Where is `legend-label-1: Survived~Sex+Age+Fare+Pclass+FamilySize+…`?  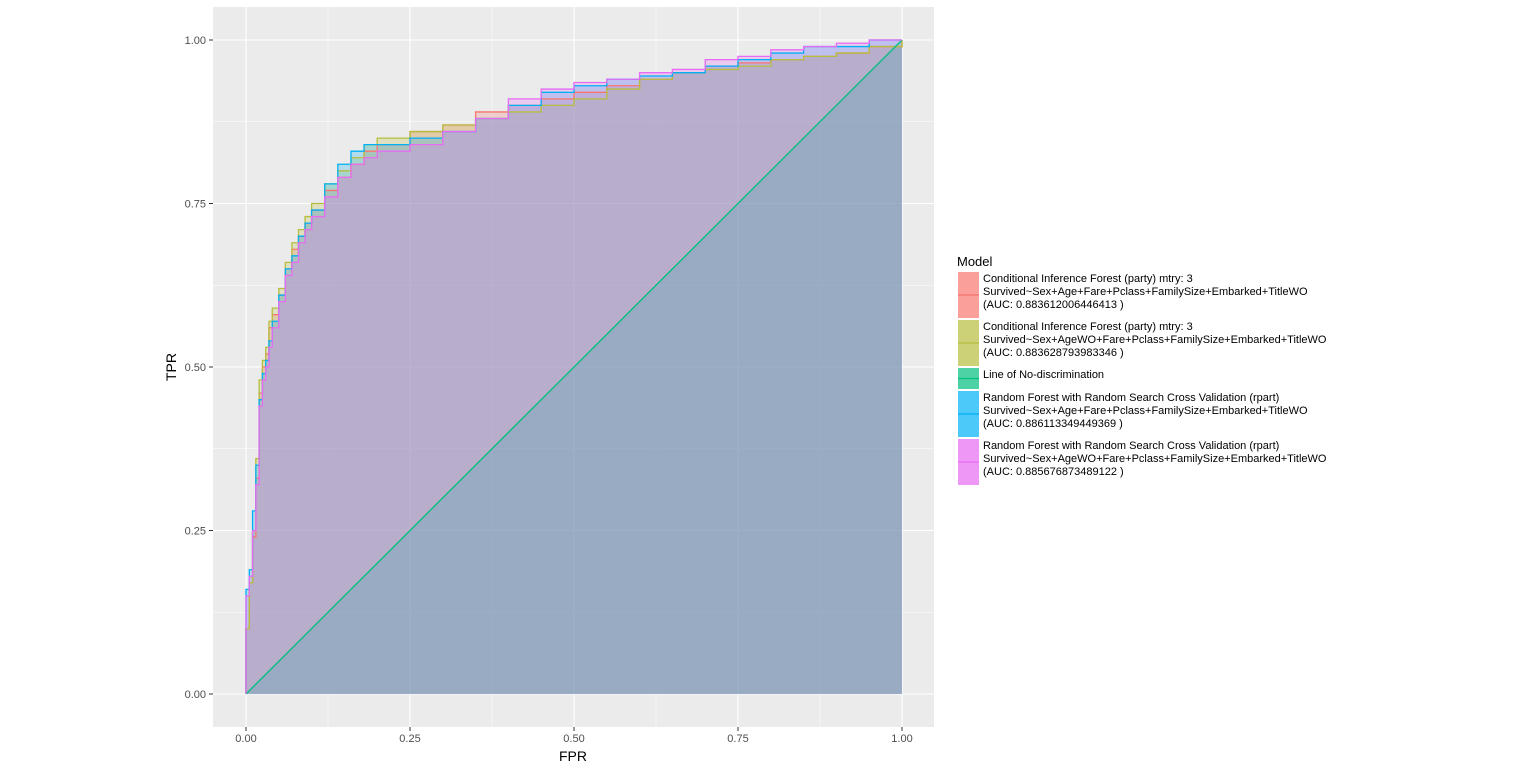 legend-label-1: Survived~Sex+Age+Fare+Pclass+FamilySize+… is located at coordinates (1145, 292).